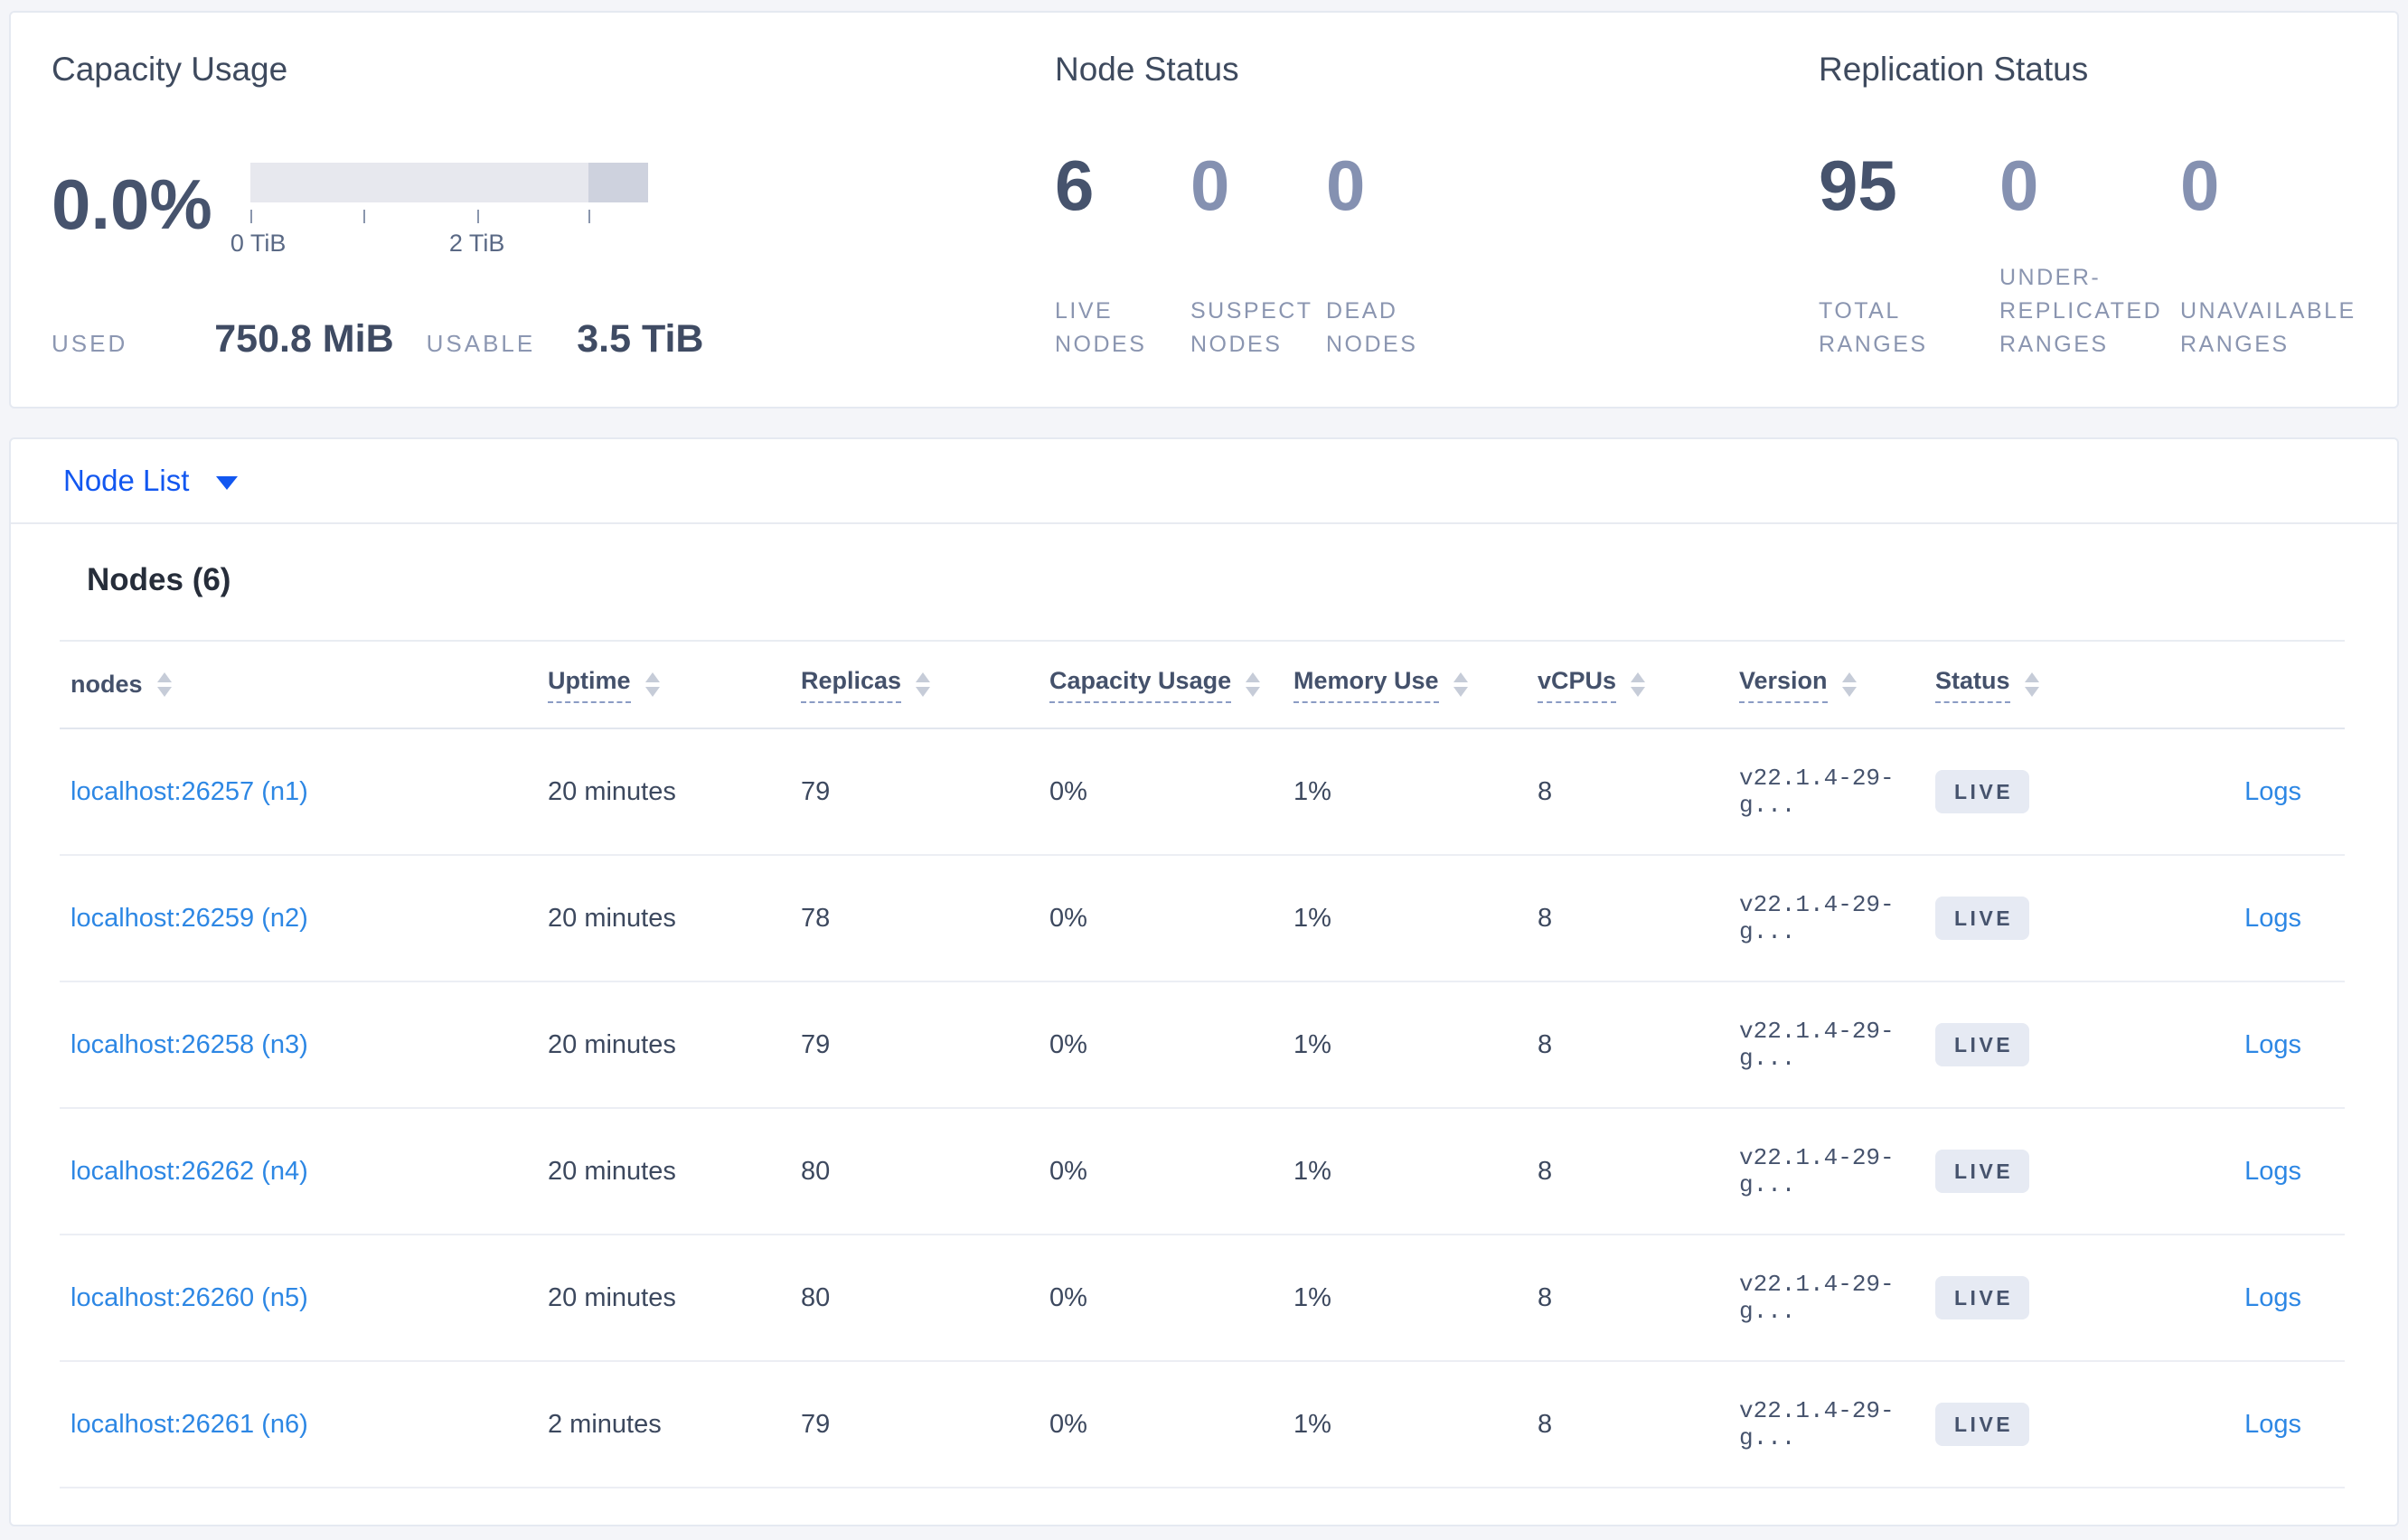 The image size is (2408, 1540). I want to click on replicas-cell: 78, so click(816, 918).